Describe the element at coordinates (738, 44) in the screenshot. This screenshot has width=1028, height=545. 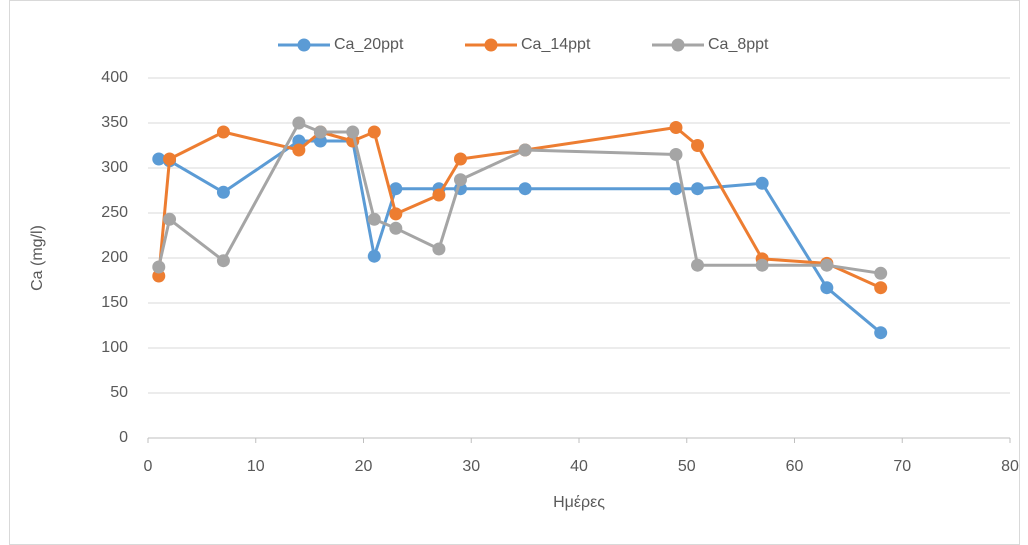
I see `legend-label: Ca_8ppt` at that location.